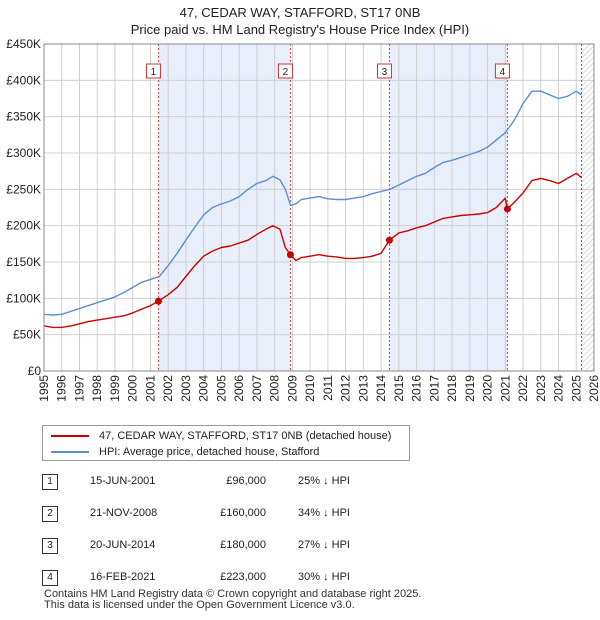 Image resolution: width=600 pixels, height=620 pixels. What do you see at coordinates (363, 388) in the screenshot?
I see `x-tick-label: 2013` at bounding box center [363, 388].